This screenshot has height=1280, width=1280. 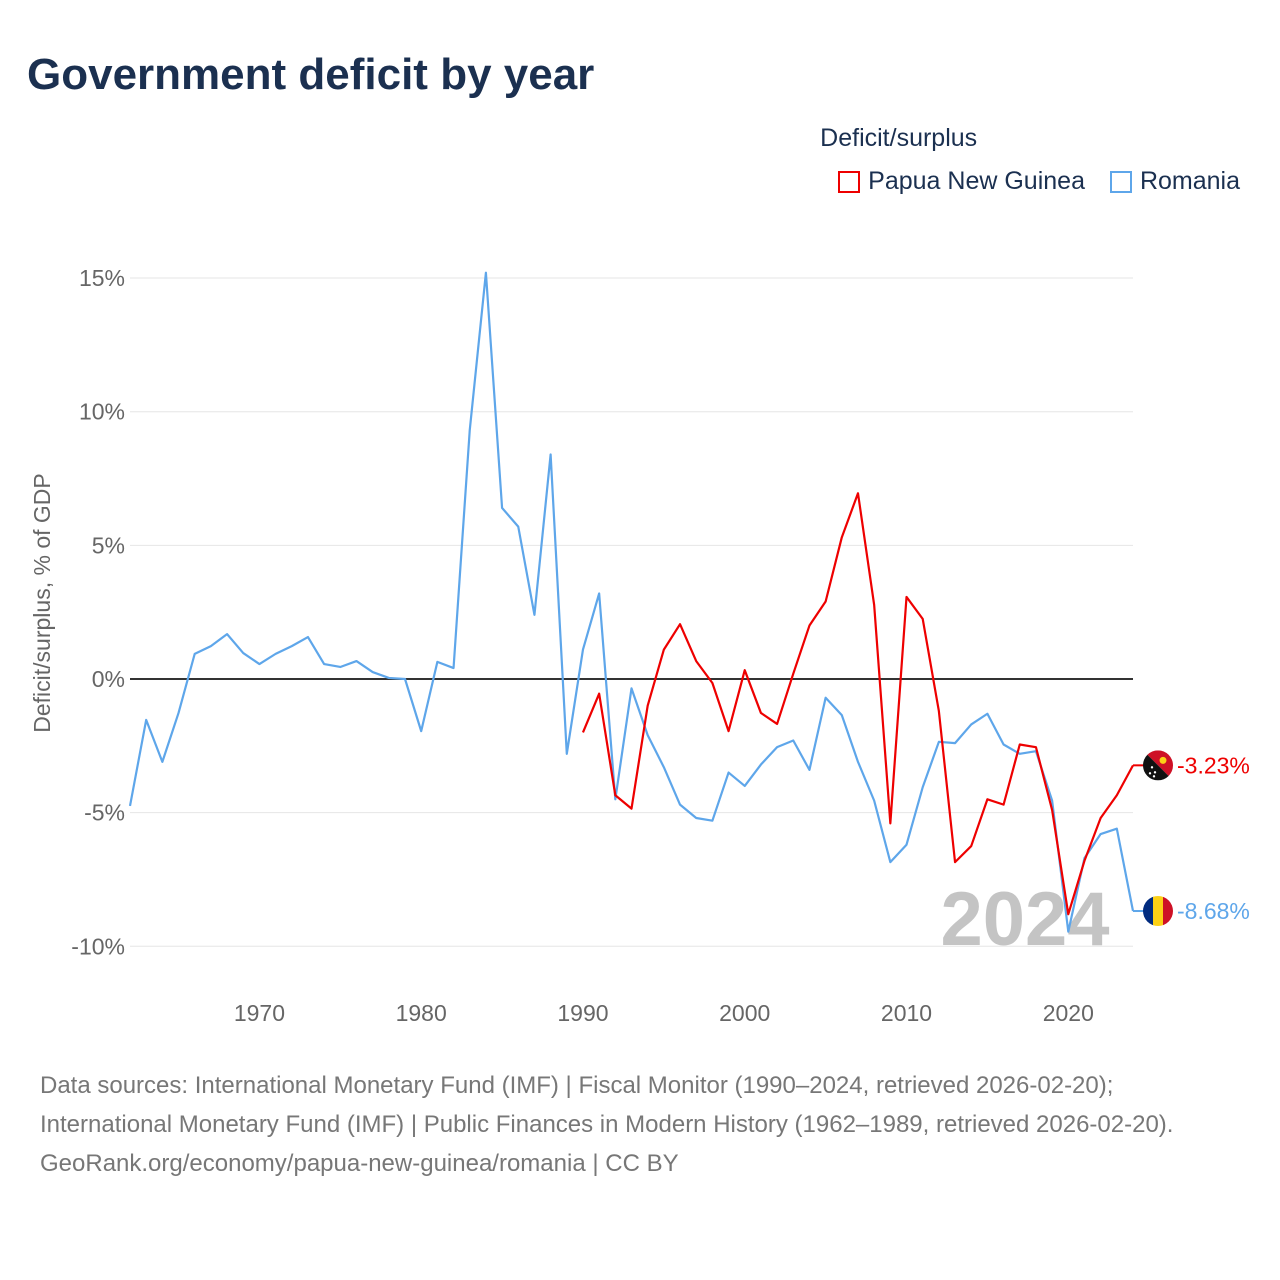 What do you see at coordinates (102, 412) in the screenshot?
I see `y-tick-label: 10%` at bounding box center [102, 412].